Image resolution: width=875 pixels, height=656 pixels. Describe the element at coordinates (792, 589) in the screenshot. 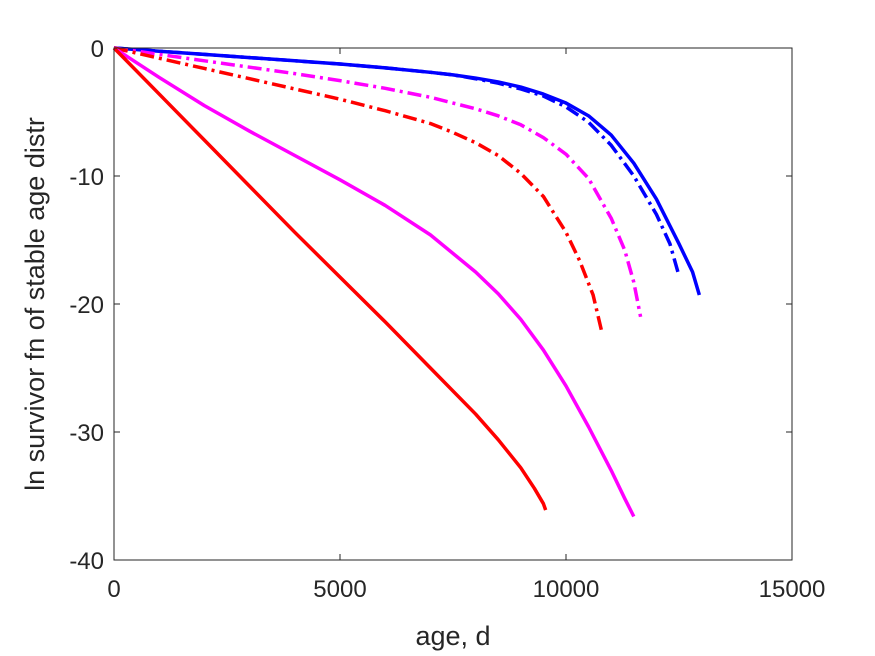

I see `x-tick-label: 15000` at that location.